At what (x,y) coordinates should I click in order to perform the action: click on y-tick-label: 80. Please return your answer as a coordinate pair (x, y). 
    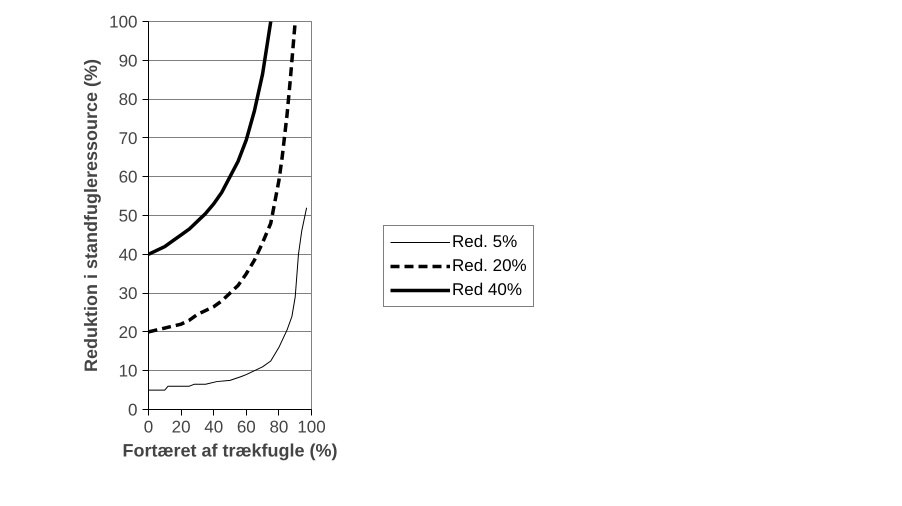
    Looking at the image, I should click on (128, 100).